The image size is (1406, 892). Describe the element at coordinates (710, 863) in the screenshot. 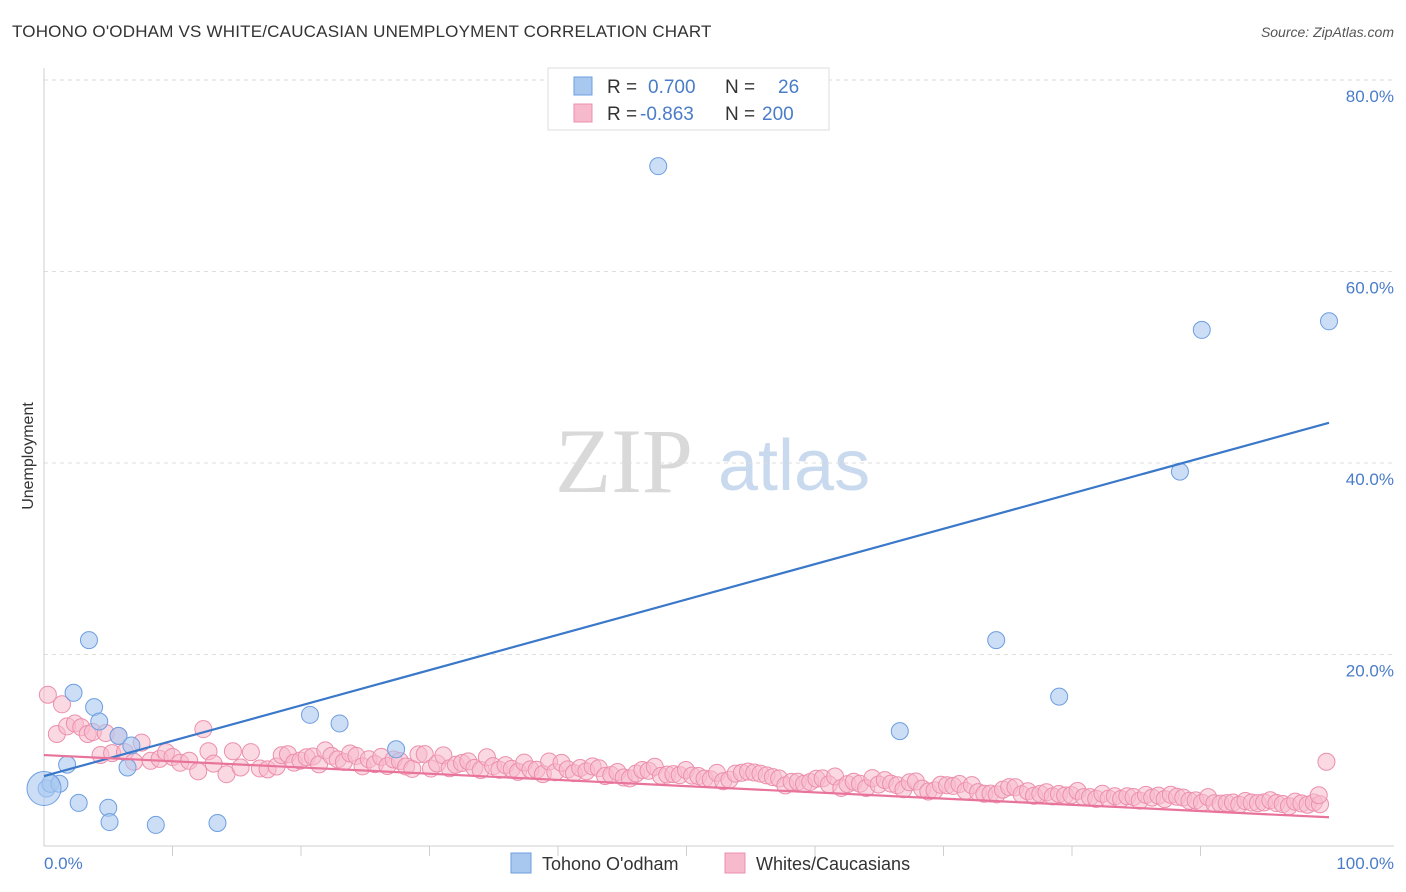

I see `series-legend: Tohono O'odham Whites/Caucasians` at that location.